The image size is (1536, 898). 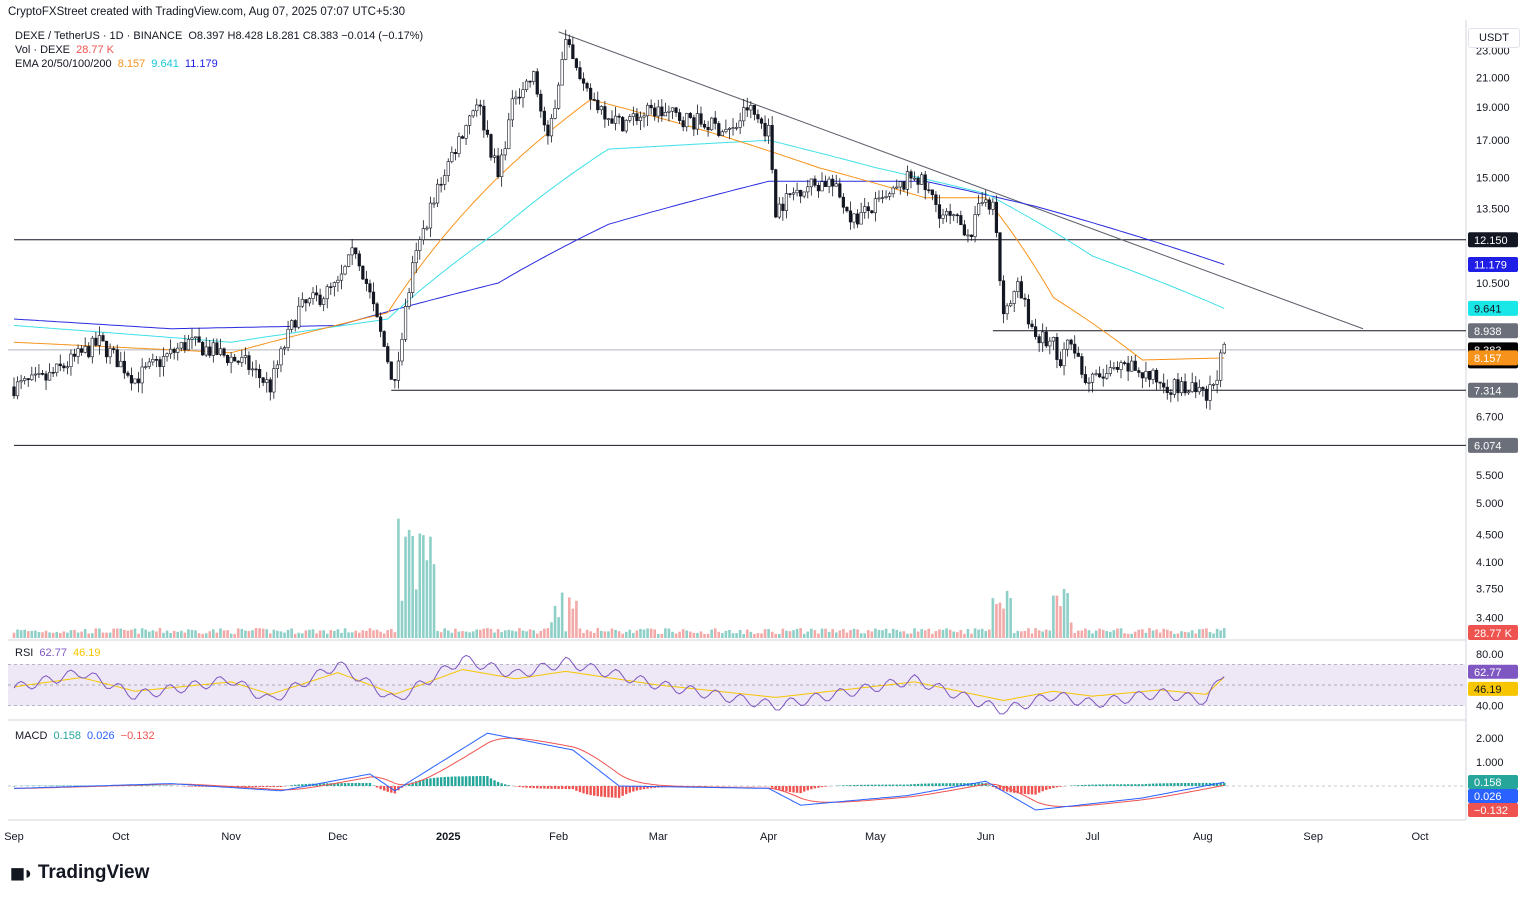 What do you see at coordinates (1493, 688) in the screenshot?
I see `rsi-ma-badge` at bounding box center [1493, 688].